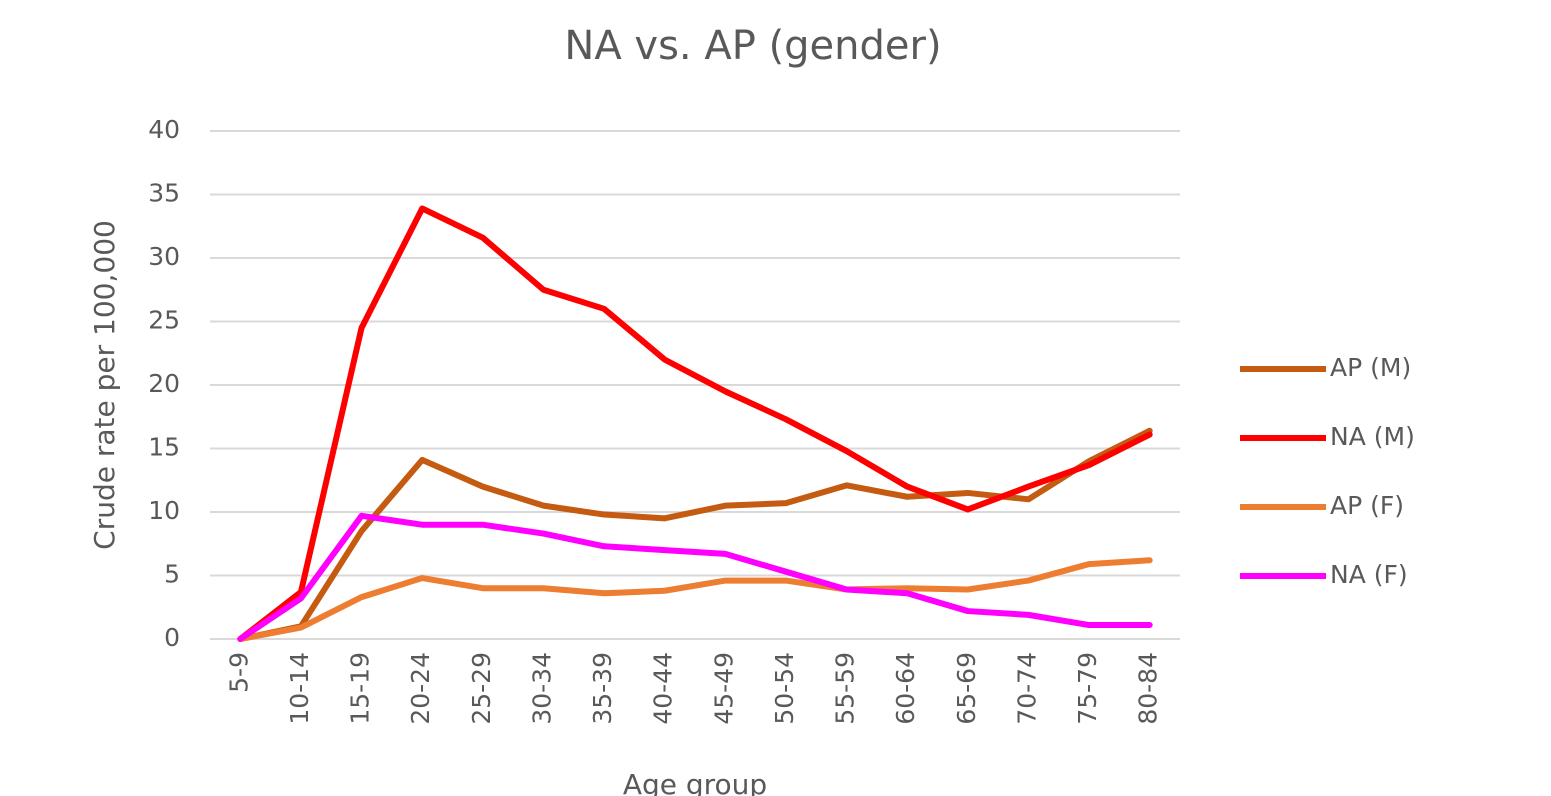 This screenshot has width=1551, height=796. I want to click on x-tick-label: 5-9, so click(238, 672).